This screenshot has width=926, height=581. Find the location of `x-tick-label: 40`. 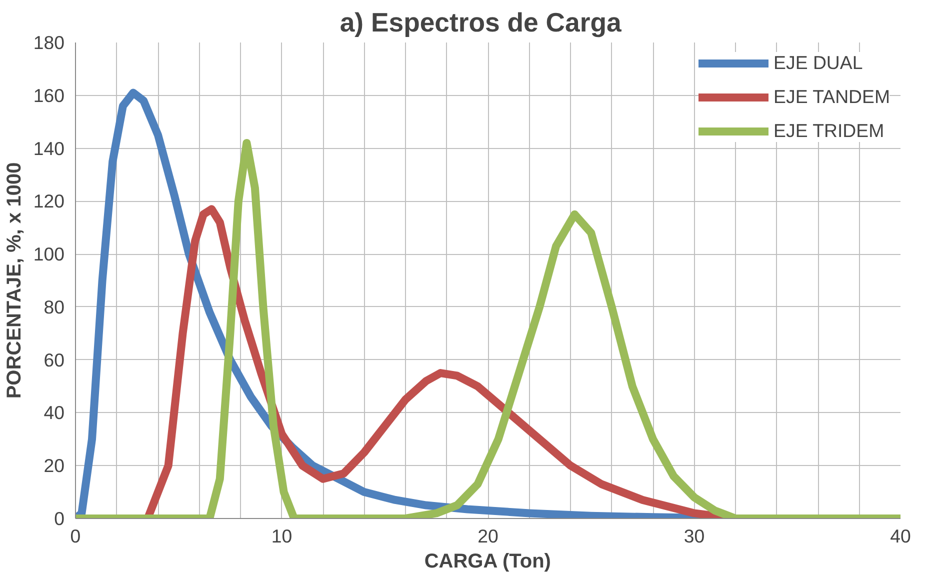

x-tick-label: 40 is located at coordinates (900, 536).